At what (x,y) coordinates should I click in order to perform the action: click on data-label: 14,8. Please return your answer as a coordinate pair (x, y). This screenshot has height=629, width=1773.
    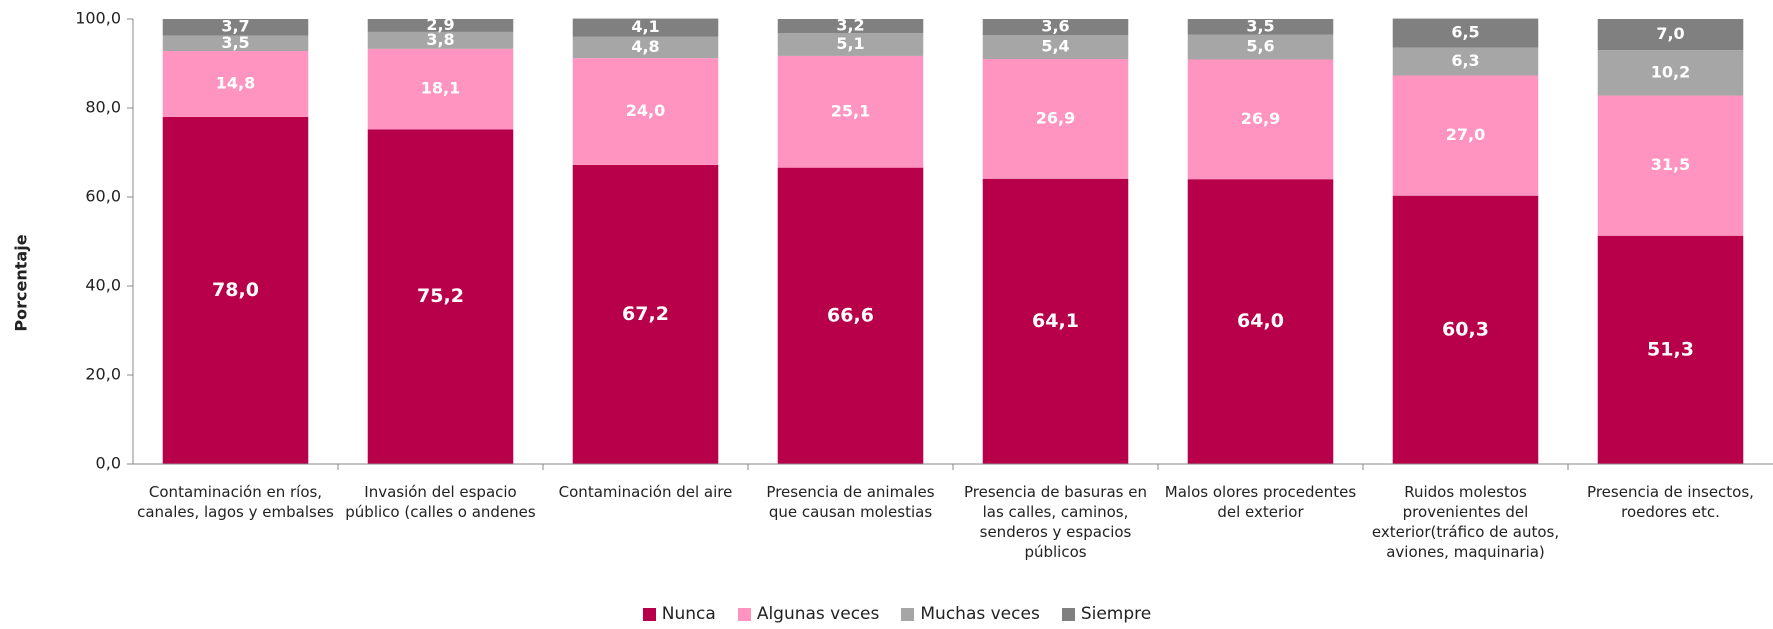
    Looking at the image, I should click on (235, 82).